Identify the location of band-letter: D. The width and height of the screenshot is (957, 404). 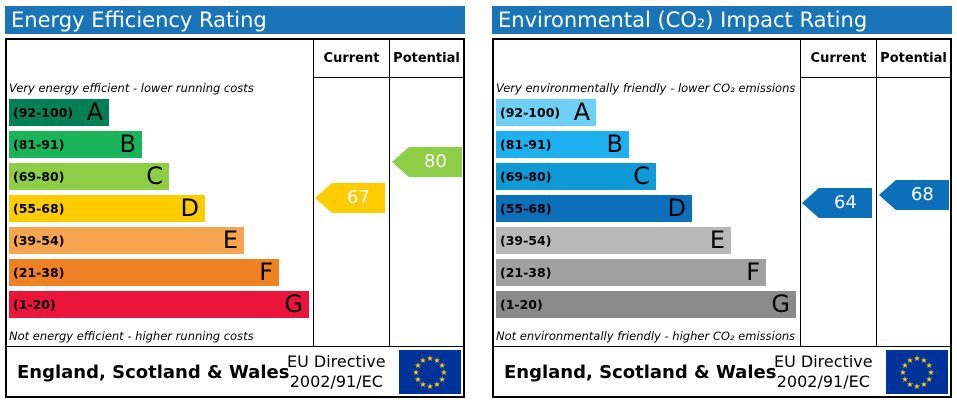
(676, 208).